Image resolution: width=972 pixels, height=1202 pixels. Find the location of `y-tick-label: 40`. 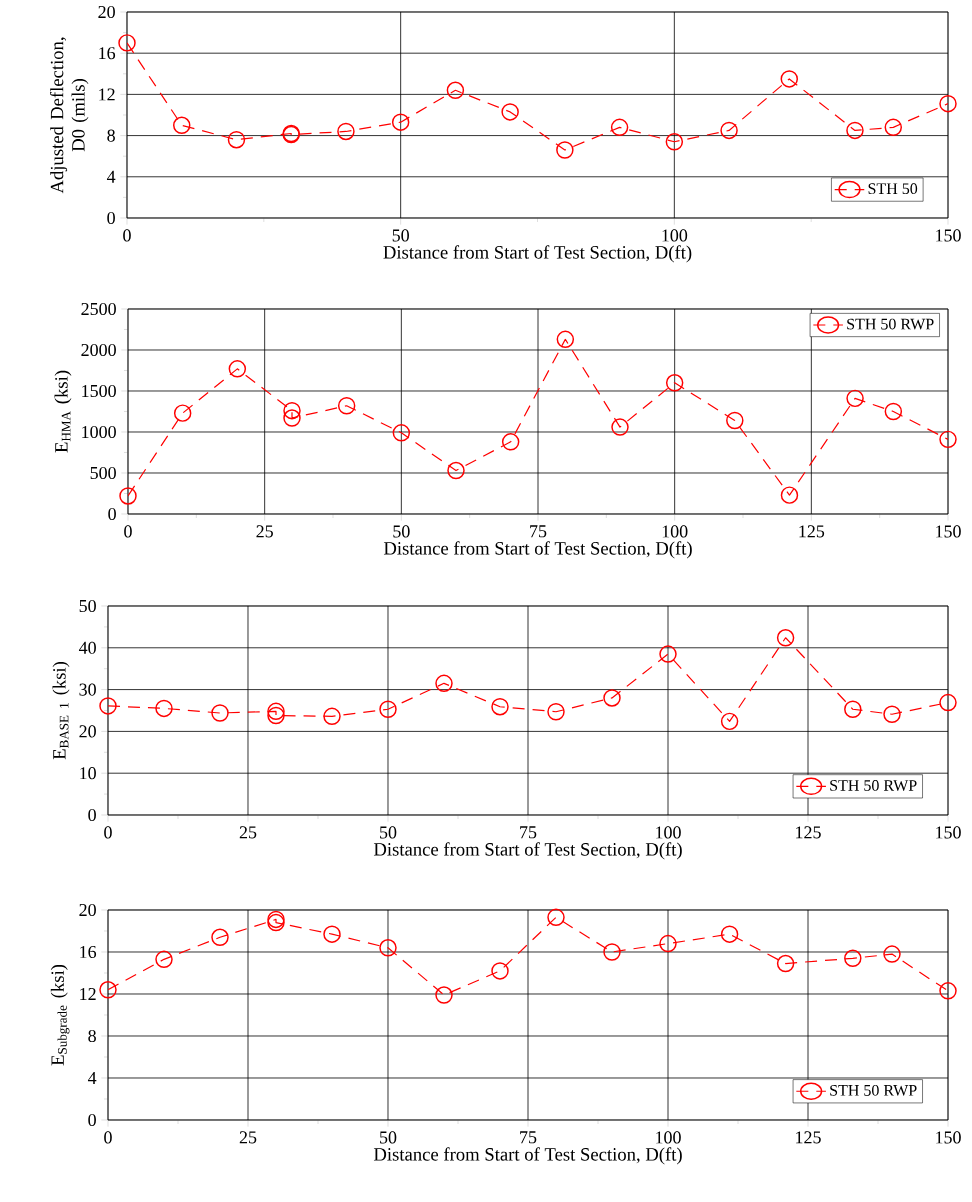

y-tick-label: 40 is located at coordinates (87, 647).